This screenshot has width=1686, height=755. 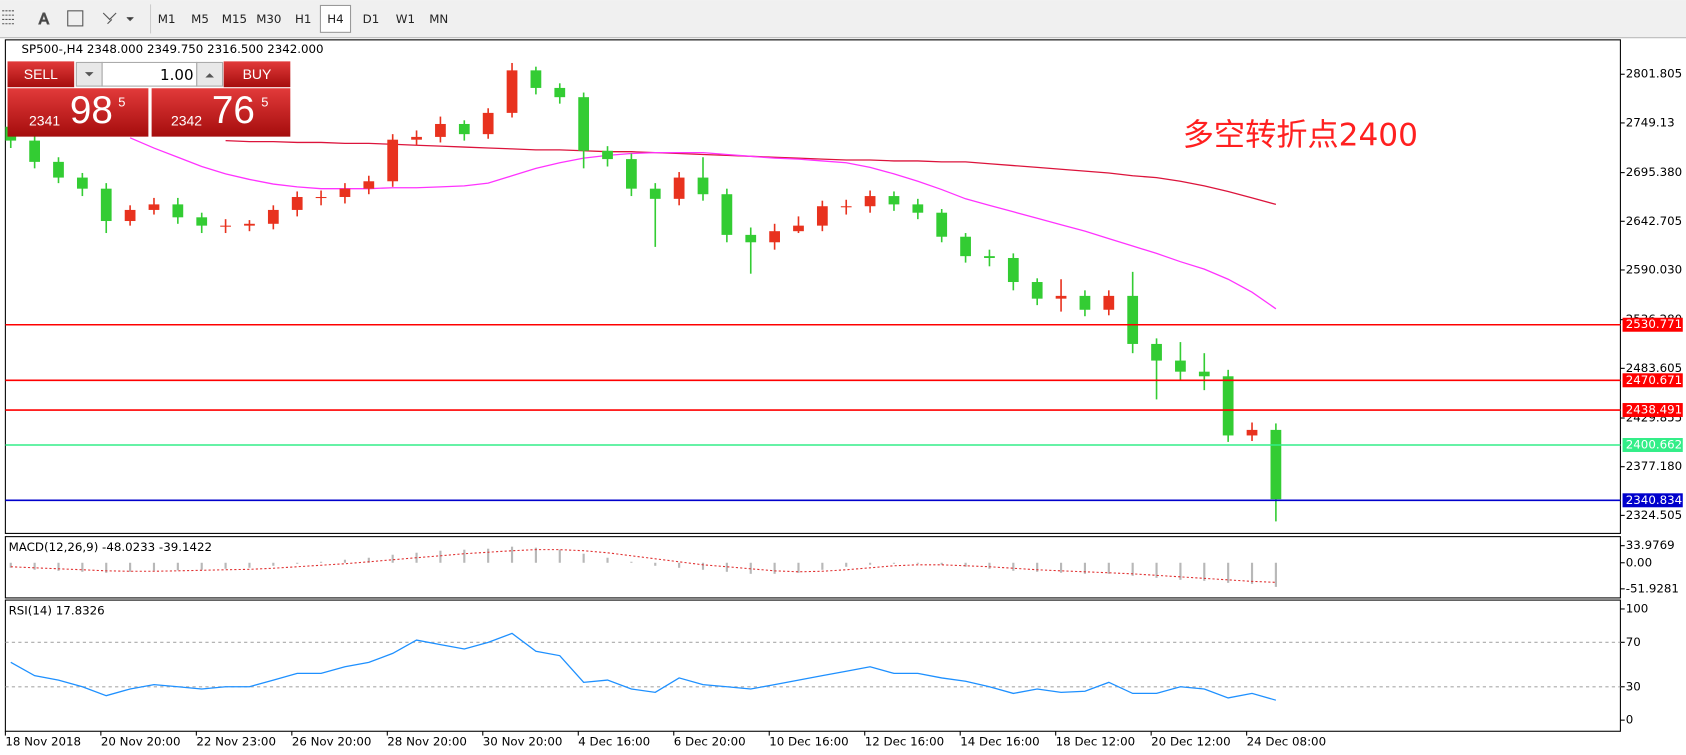 What do you see at coordinates (1654, 269) in the screenshot?
I see `y-tick-label: 2590.030` at bounding box center [1654, 269].